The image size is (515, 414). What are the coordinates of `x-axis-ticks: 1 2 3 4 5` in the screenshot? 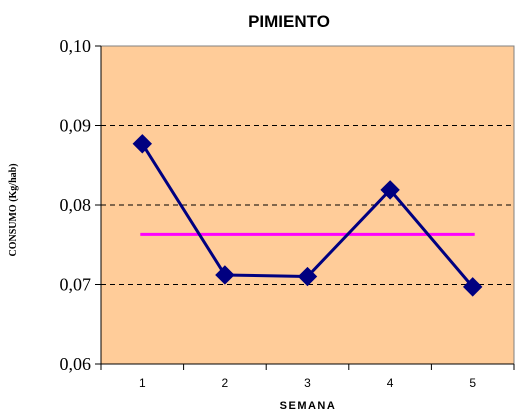 It's located at (307, 377).